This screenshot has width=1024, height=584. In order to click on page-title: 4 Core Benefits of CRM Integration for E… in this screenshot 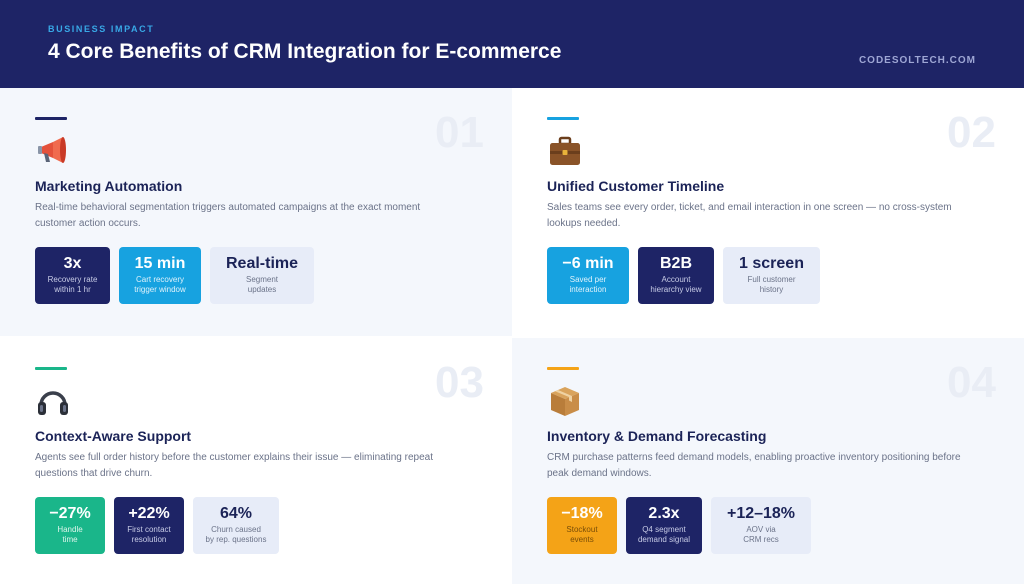, I will do `click(305, 51)`.